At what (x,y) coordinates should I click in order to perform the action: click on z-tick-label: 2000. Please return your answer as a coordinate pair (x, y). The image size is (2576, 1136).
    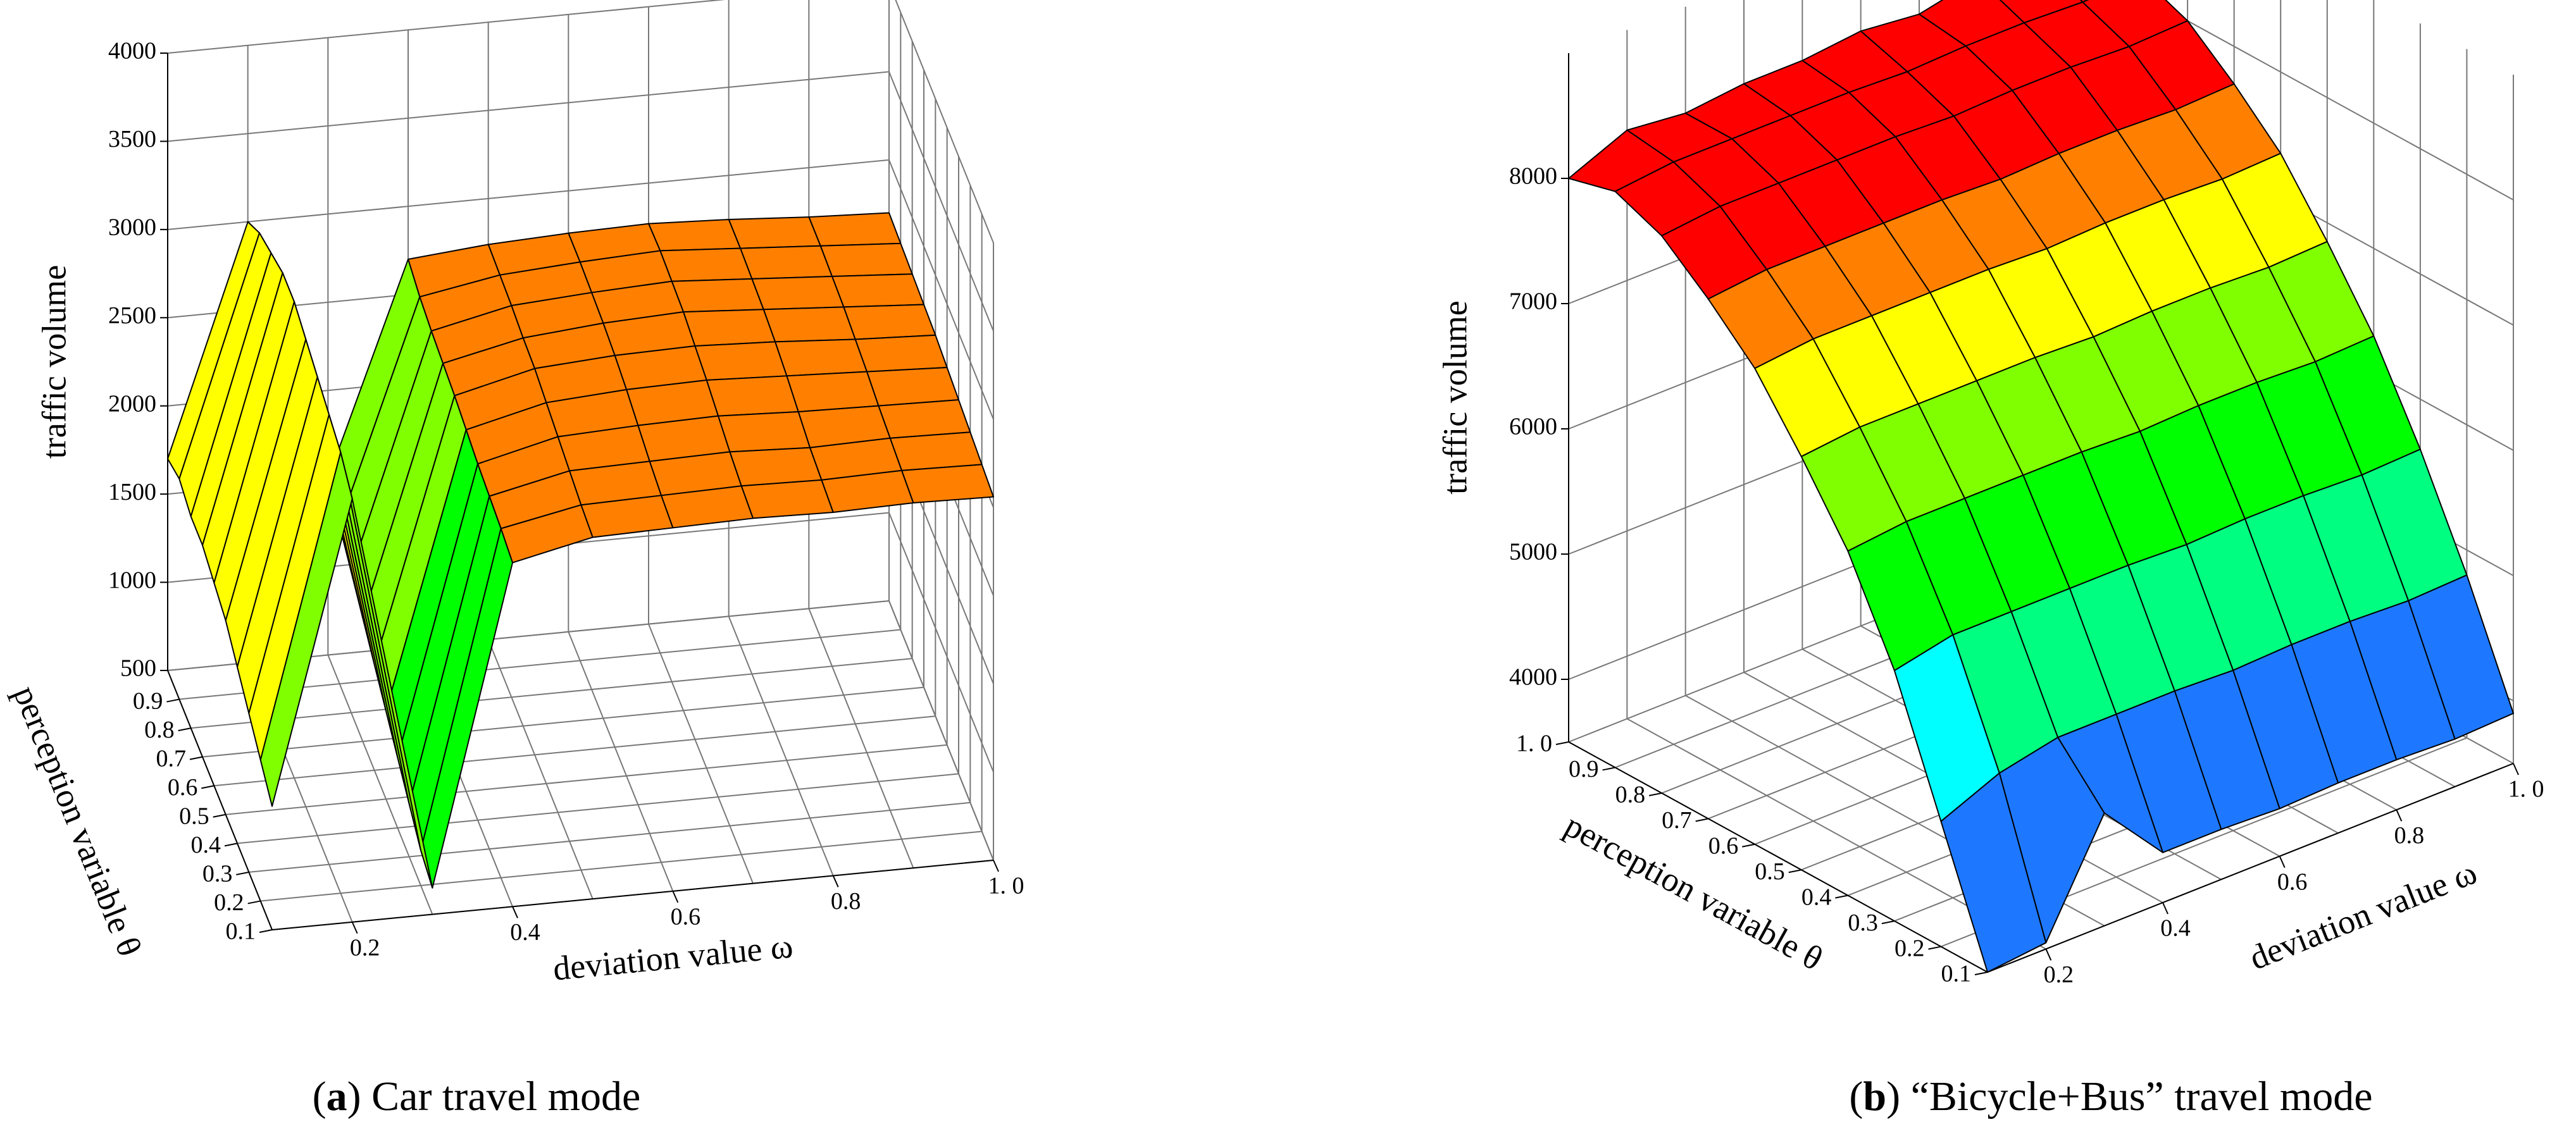
    Looking at the image, I should click on (132, 403).